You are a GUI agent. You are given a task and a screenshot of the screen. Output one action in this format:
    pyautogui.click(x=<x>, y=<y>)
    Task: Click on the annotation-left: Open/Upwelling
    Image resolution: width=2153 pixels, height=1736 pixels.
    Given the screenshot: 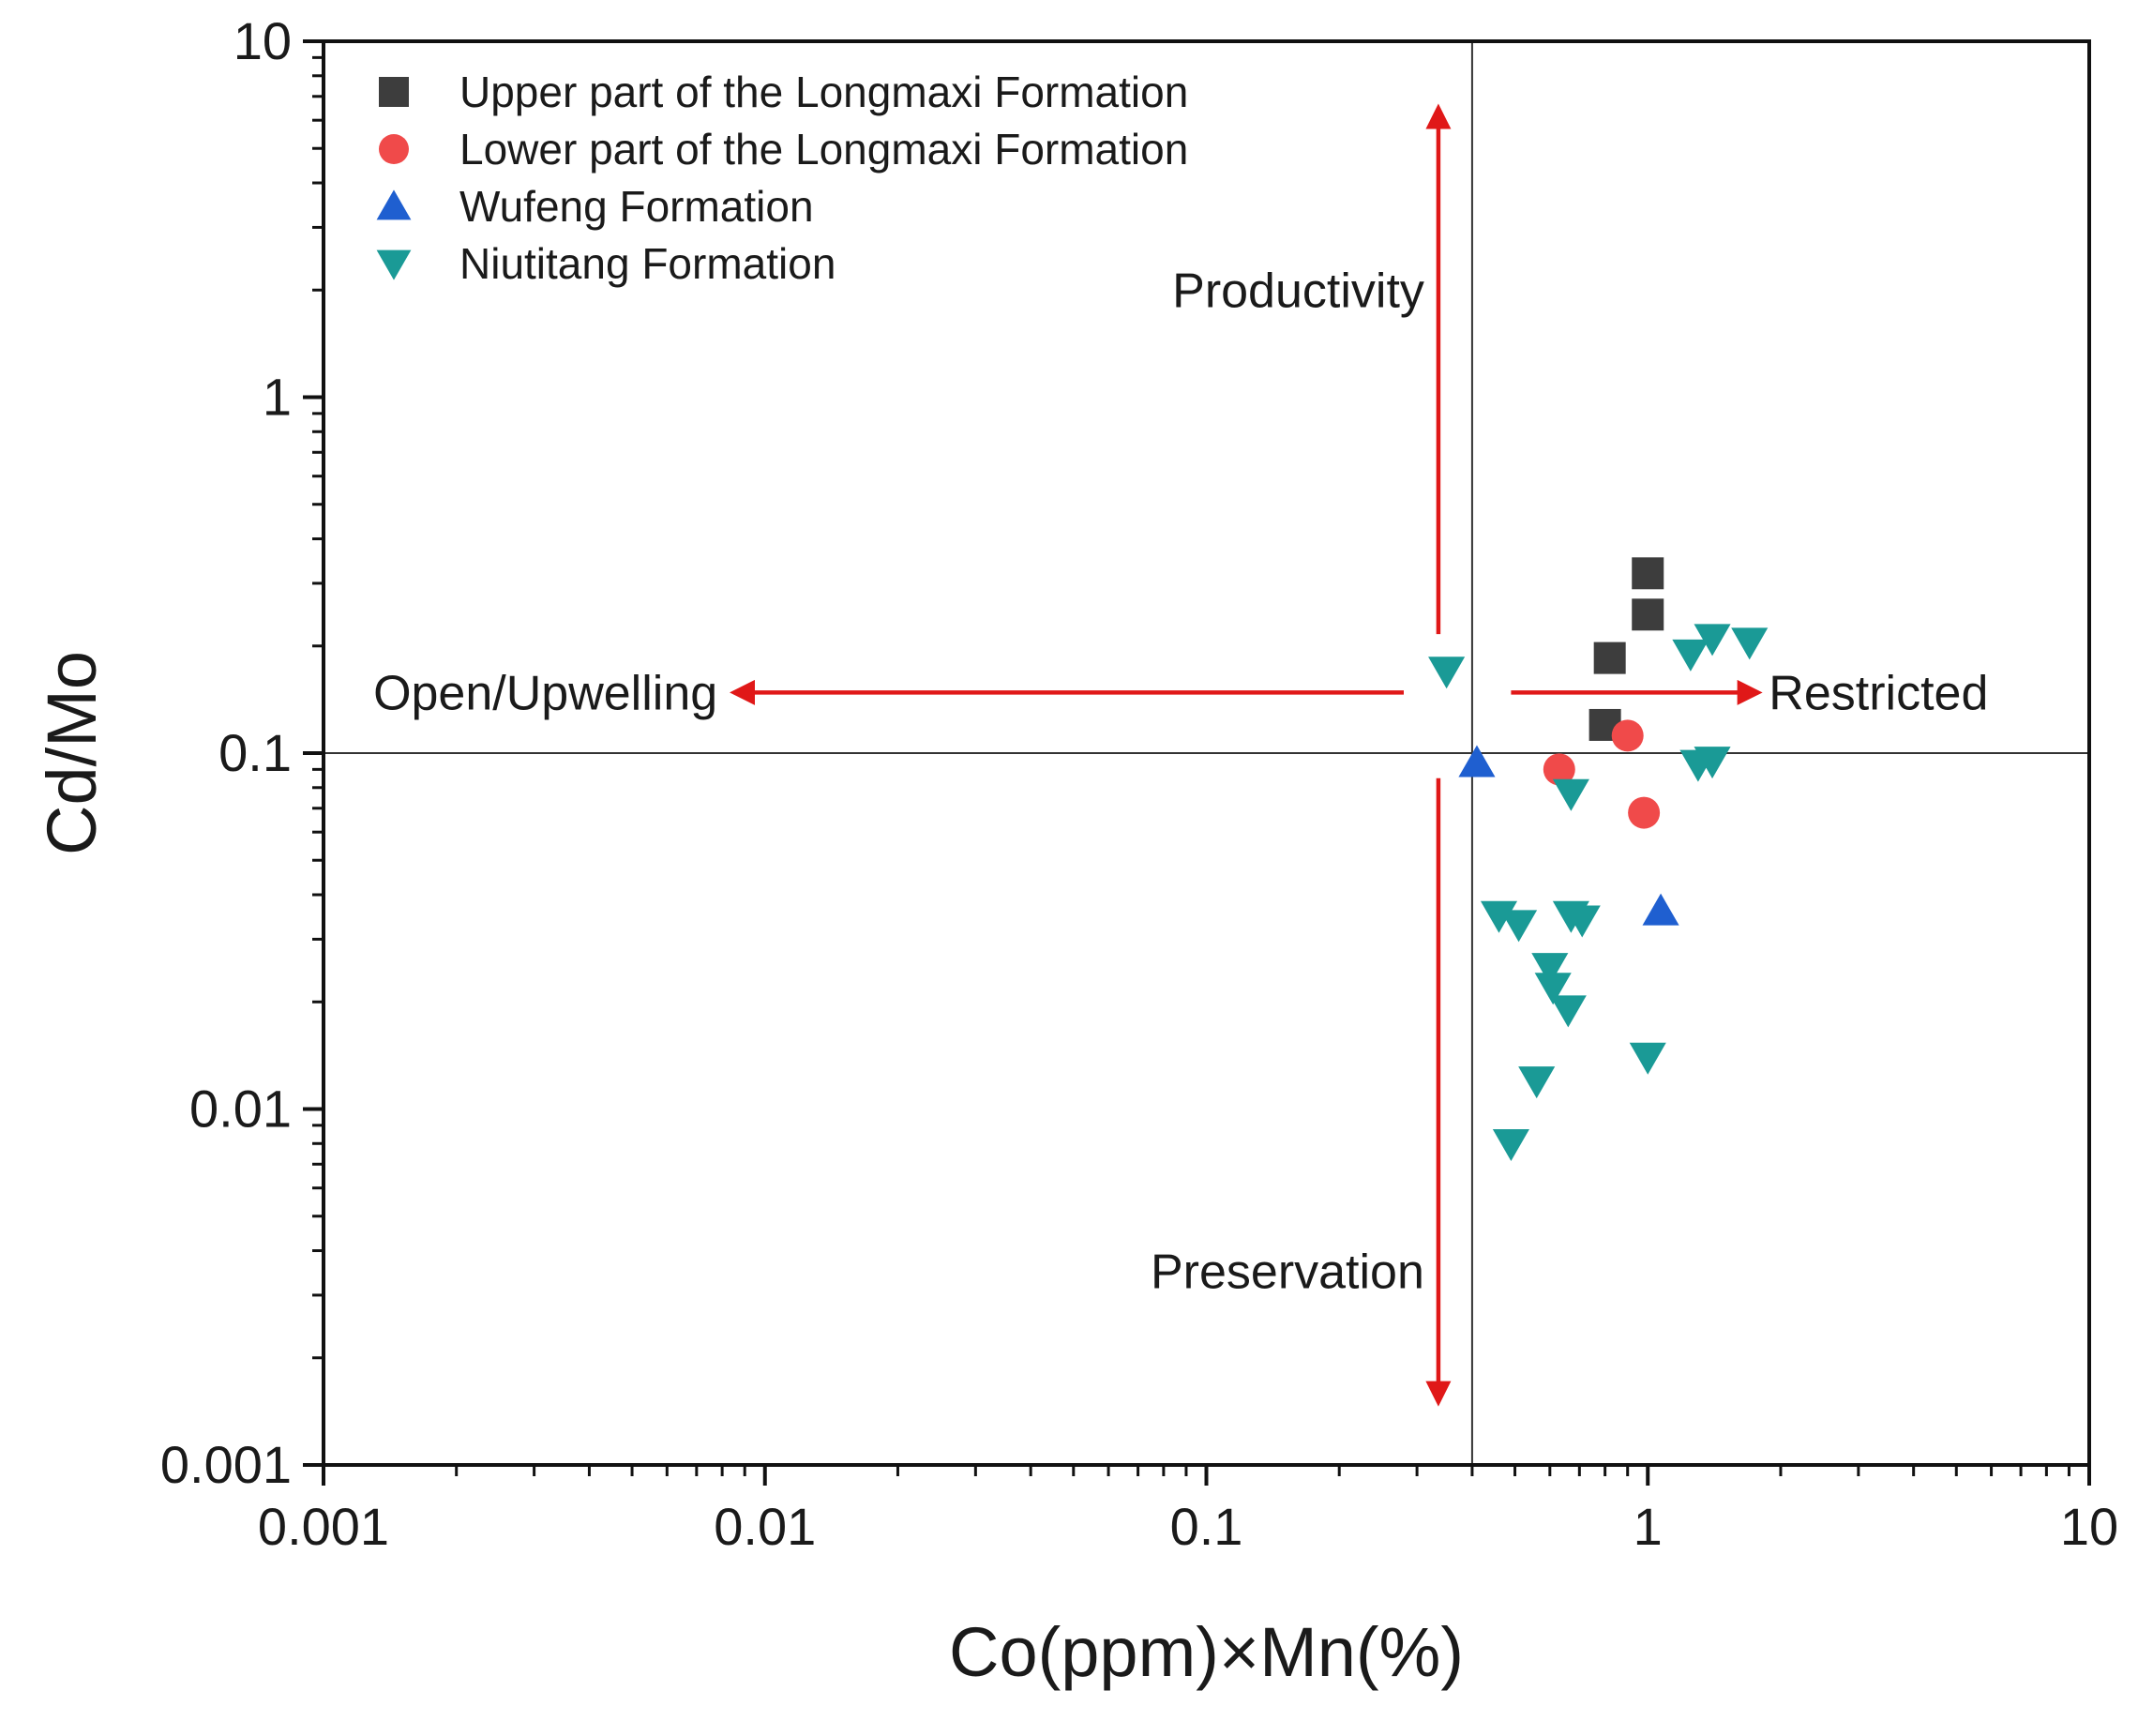 What is the action you would take?
    pyautogui.click(x=545, y=693)
    